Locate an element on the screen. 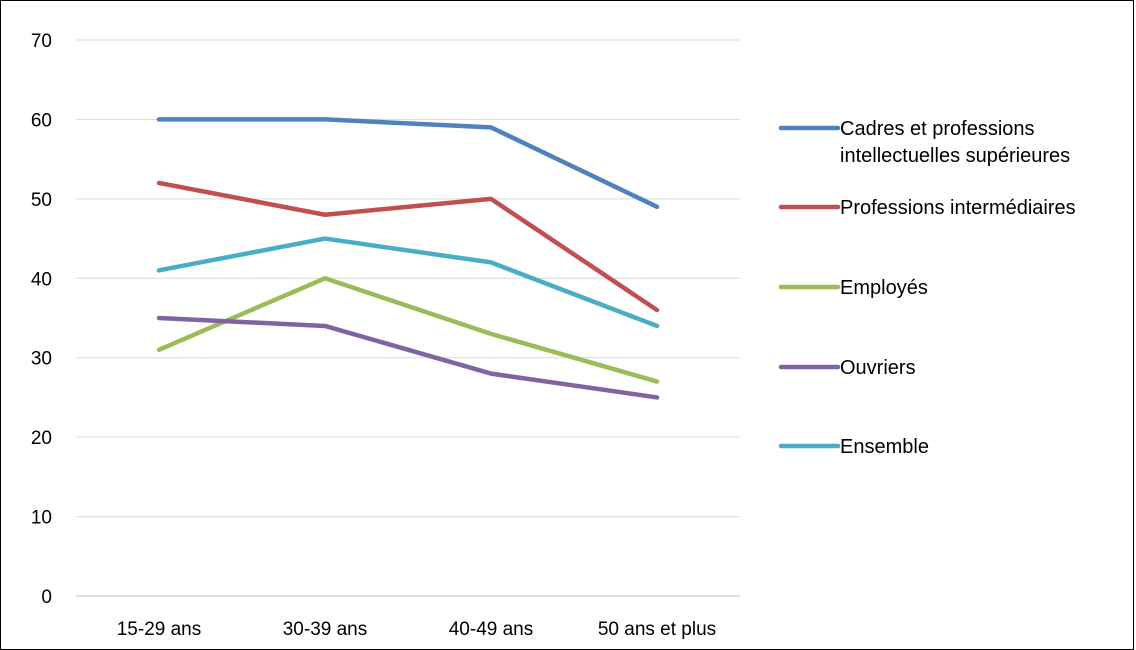 Image resolution: width=1136 pixels, height=650 pixels. x-tick-label: 30-39 ans is located at coordinates (325, 629).